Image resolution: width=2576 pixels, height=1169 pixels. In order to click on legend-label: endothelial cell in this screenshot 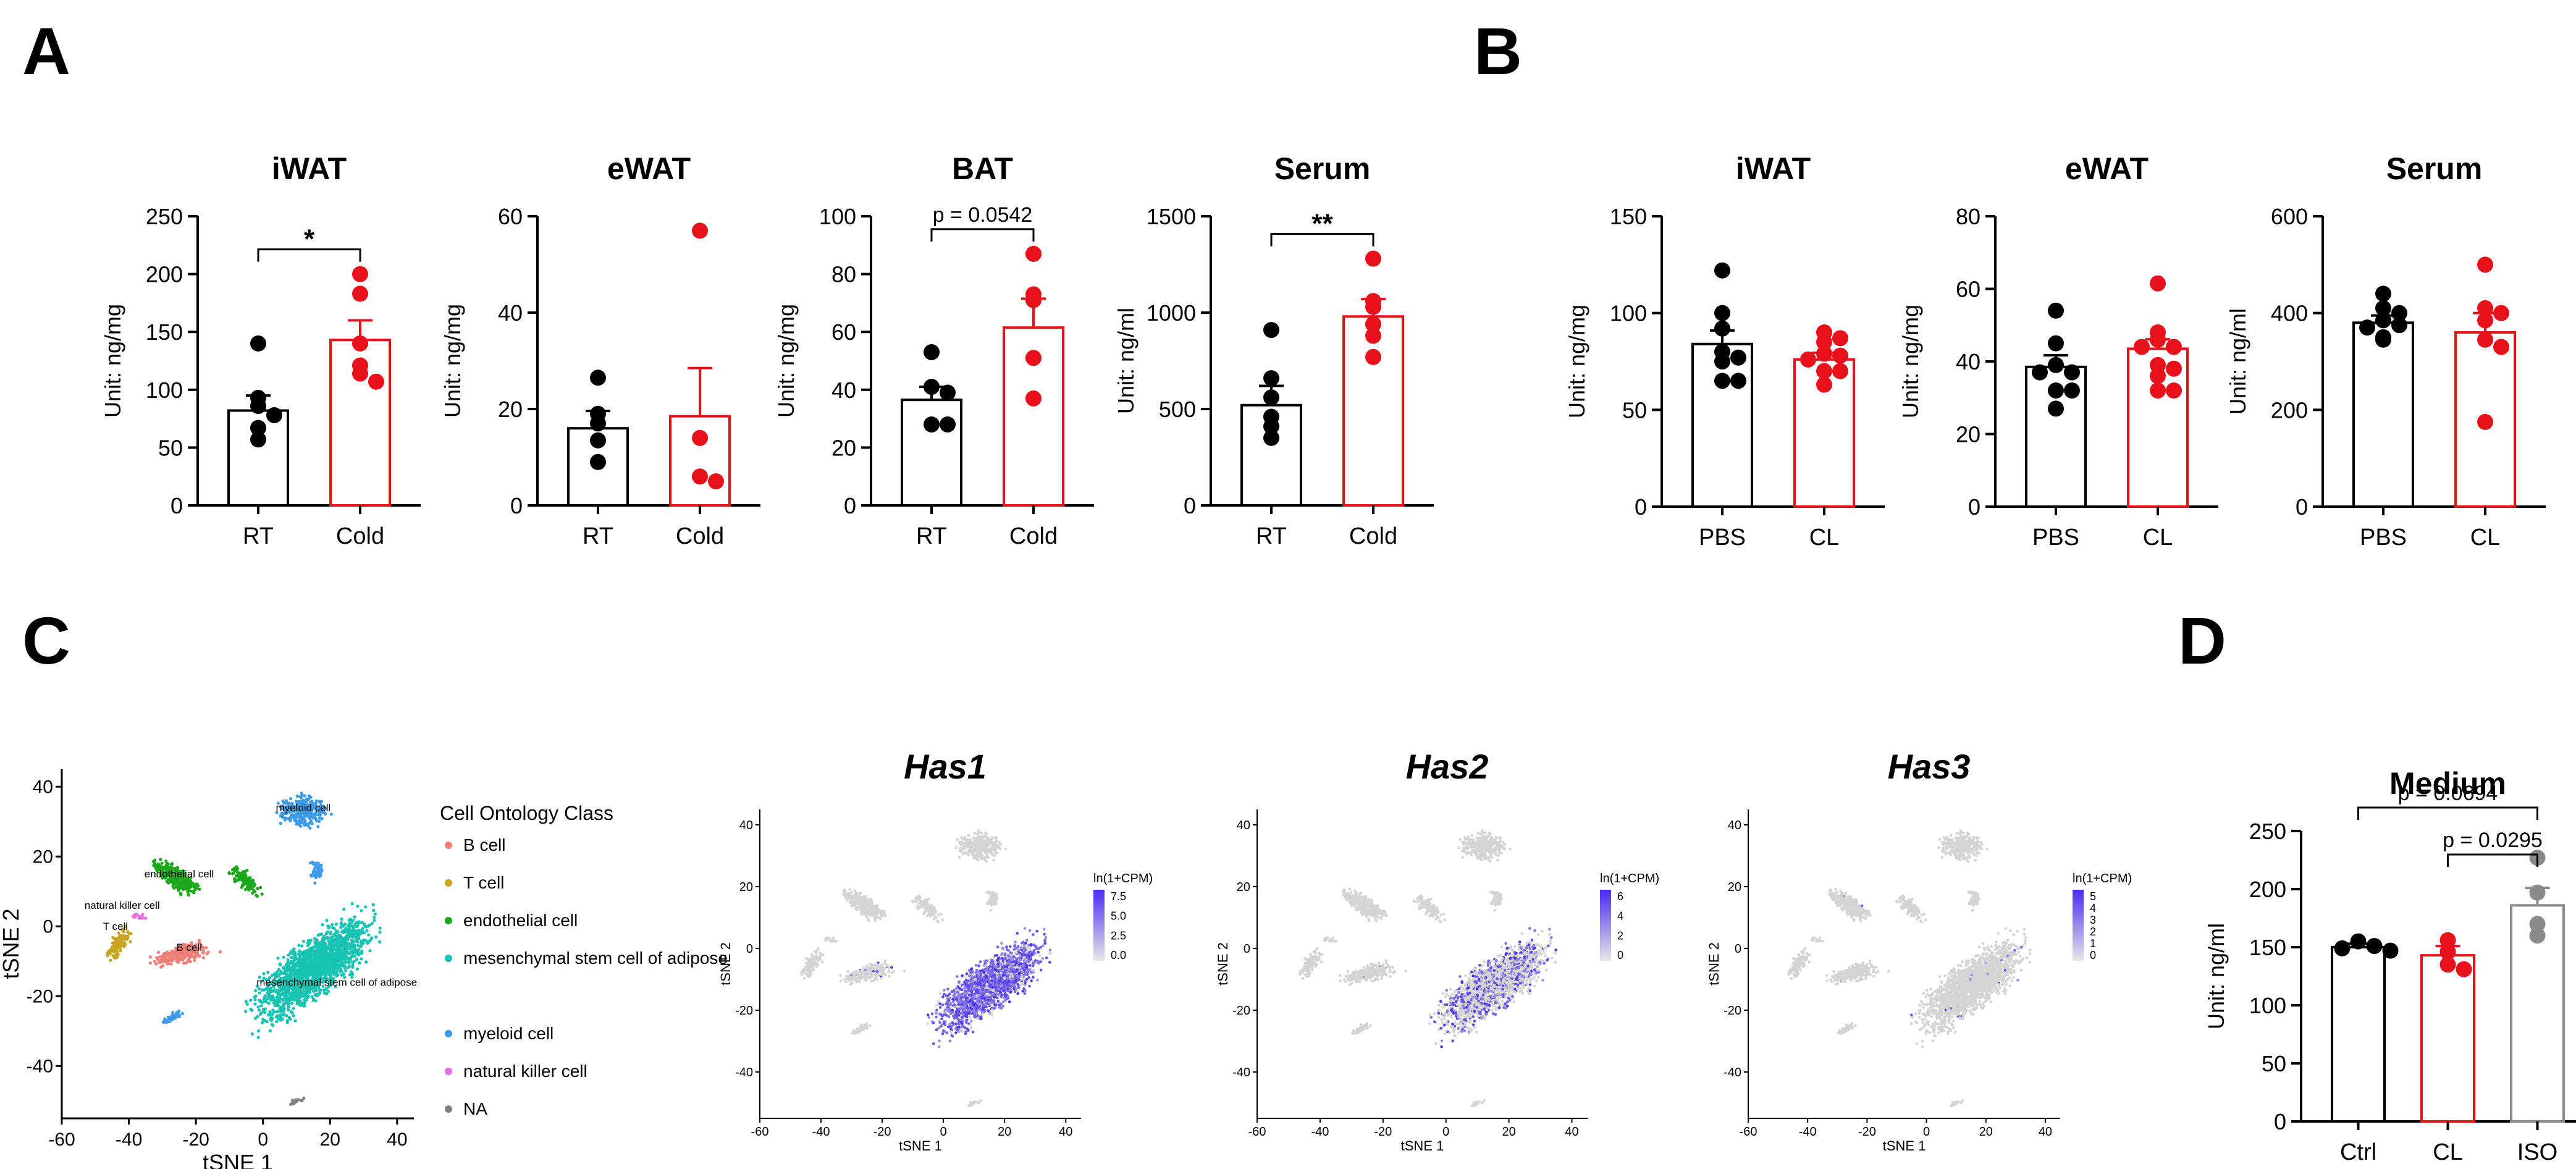, I will do `click(520, 920)`.